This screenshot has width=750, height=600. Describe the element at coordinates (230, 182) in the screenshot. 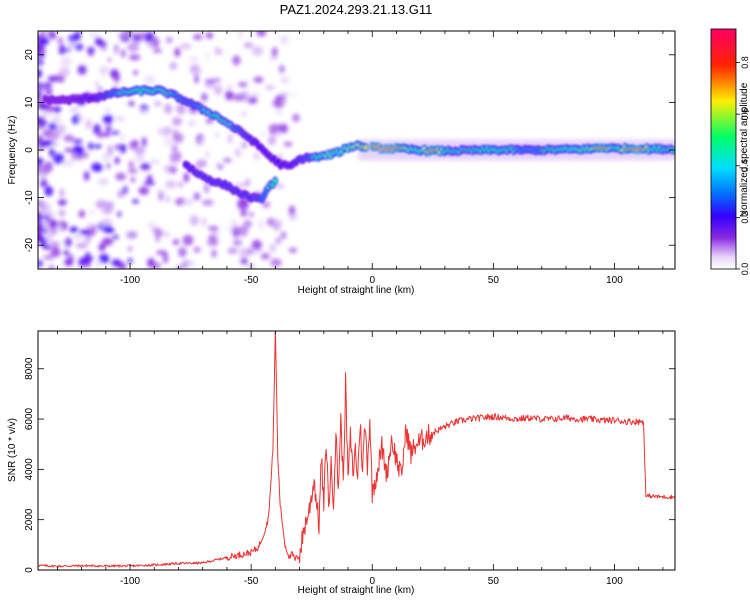

I see `ridge-lower_branch` at that location.